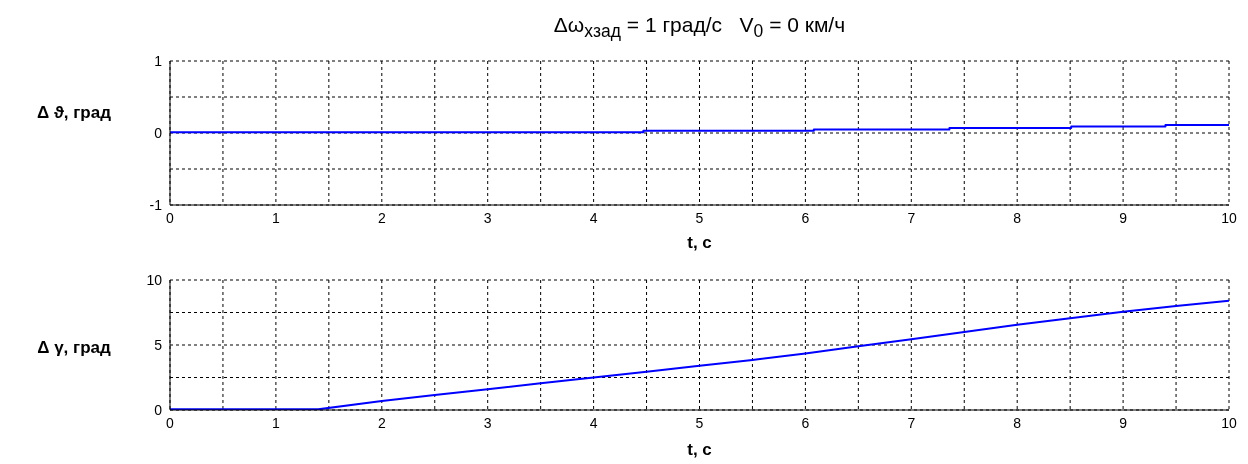  Describe the element at coordinates (158, 344) in the screenshot. I see `y-tick-label: 5` at that location.